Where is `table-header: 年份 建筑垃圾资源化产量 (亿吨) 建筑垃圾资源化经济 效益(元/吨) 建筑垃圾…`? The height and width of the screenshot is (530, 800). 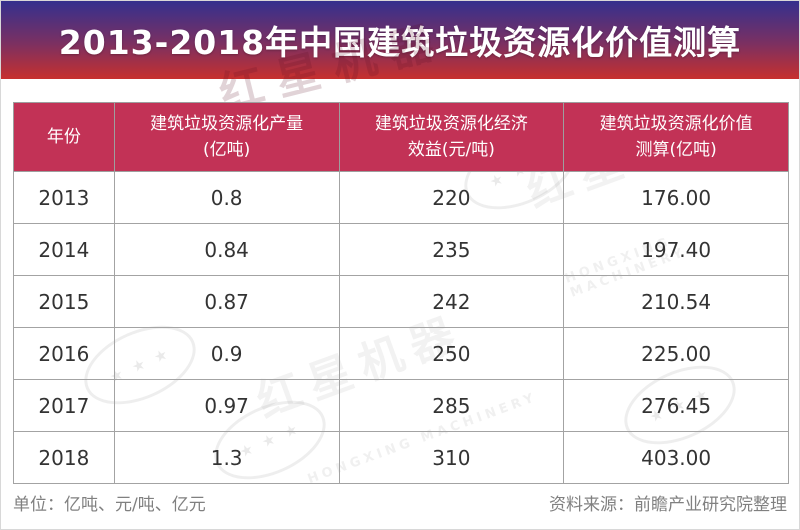 table-header: 年份 建筑垃圾资源化产量 (亿吨) 建筑垃圾资源化经济 效益(元/吨) 建筑垃圾… is located at coordinates (401, 137).